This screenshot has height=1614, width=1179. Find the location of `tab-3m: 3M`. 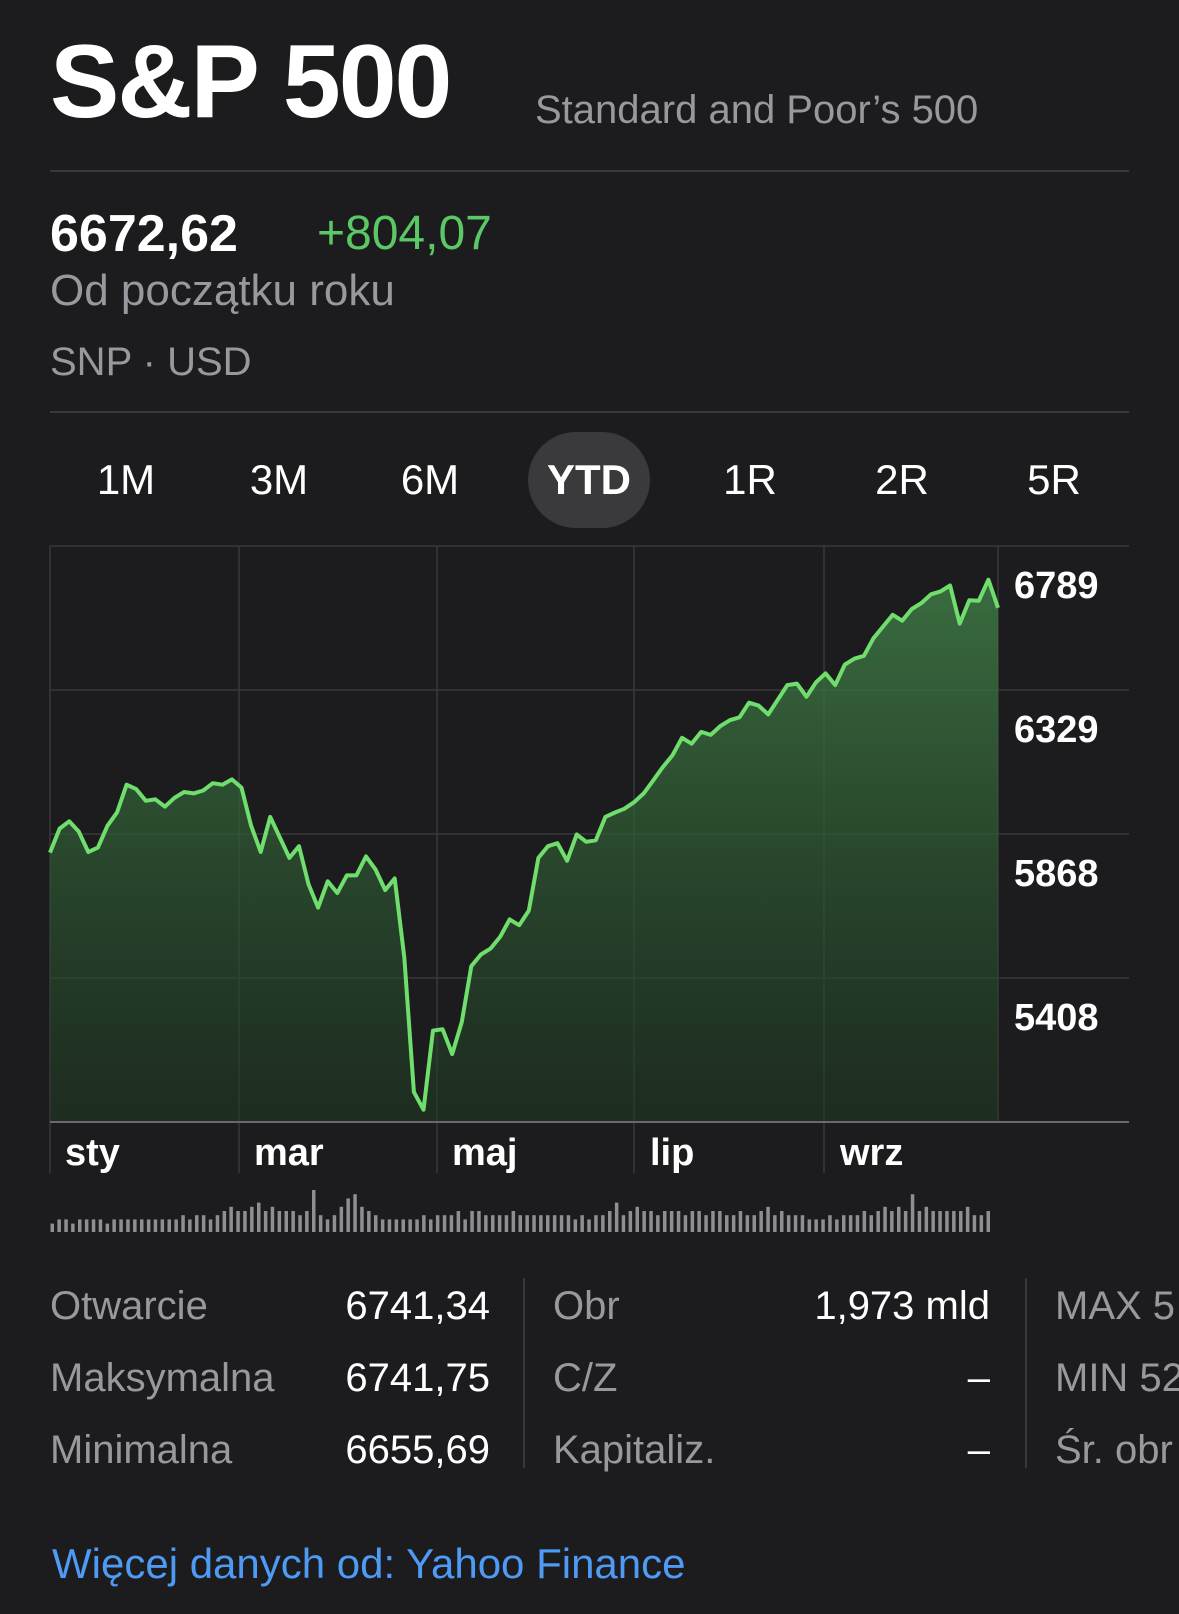

tab-3m: 3M is located at coordinates (279, 479).